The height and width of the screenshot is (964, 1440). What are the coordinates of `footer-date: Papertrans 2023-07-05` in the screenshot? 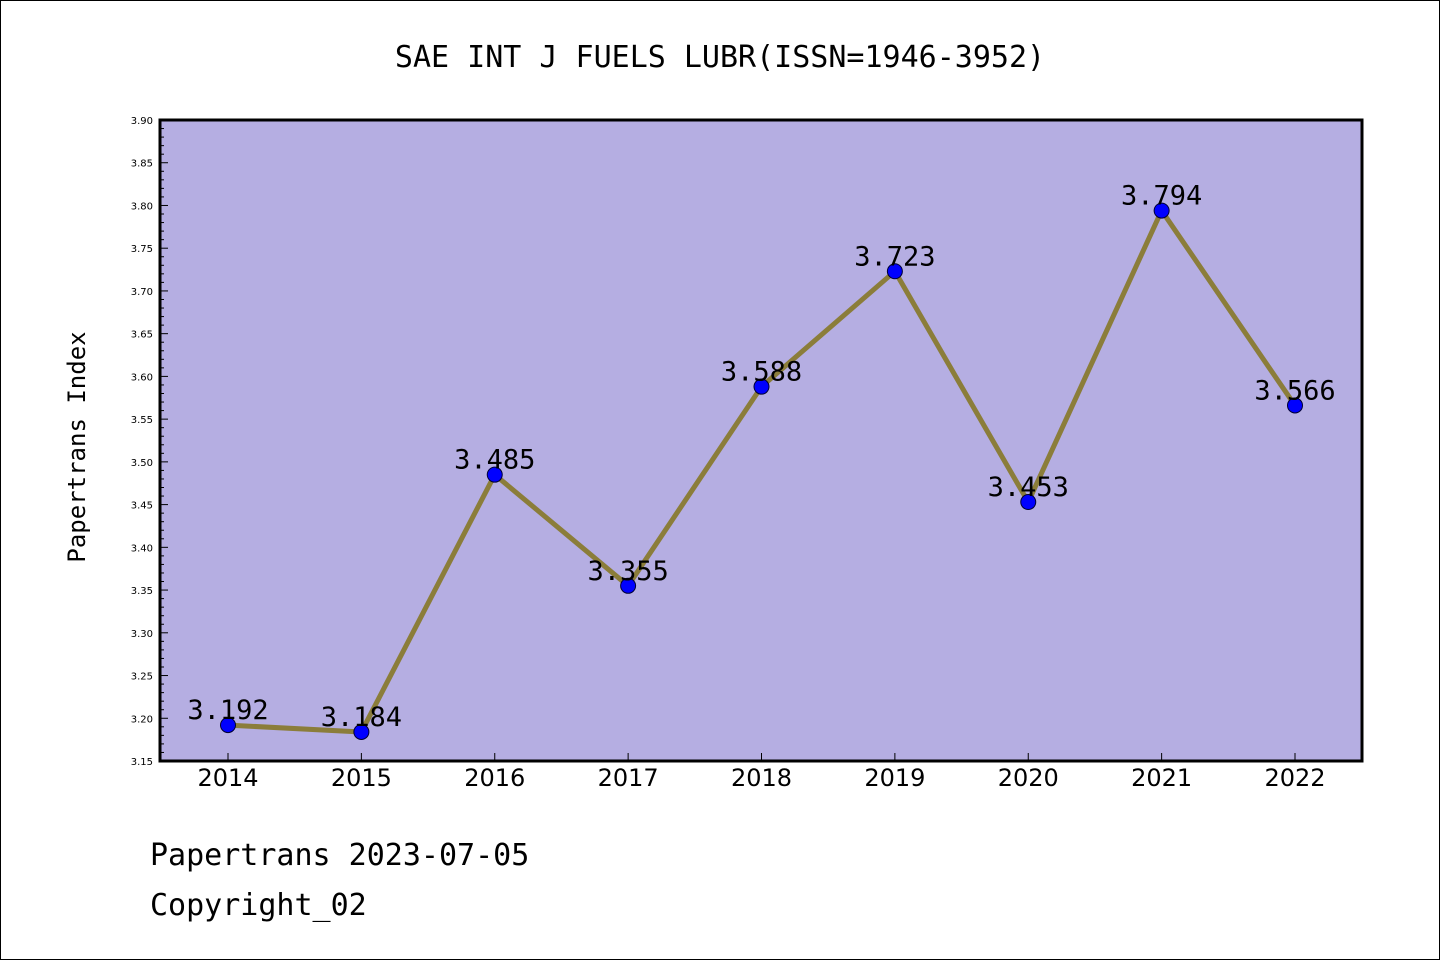 It's located at (339, 855).